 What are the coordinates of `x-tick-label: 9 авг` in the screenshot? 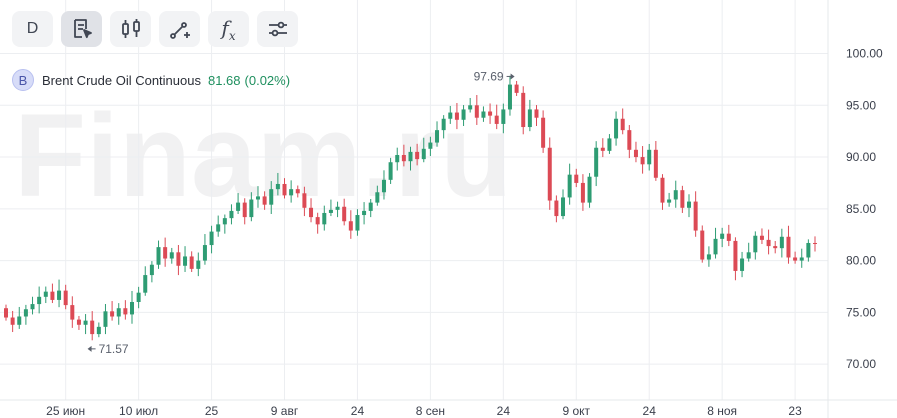 It's located at (285, 411).